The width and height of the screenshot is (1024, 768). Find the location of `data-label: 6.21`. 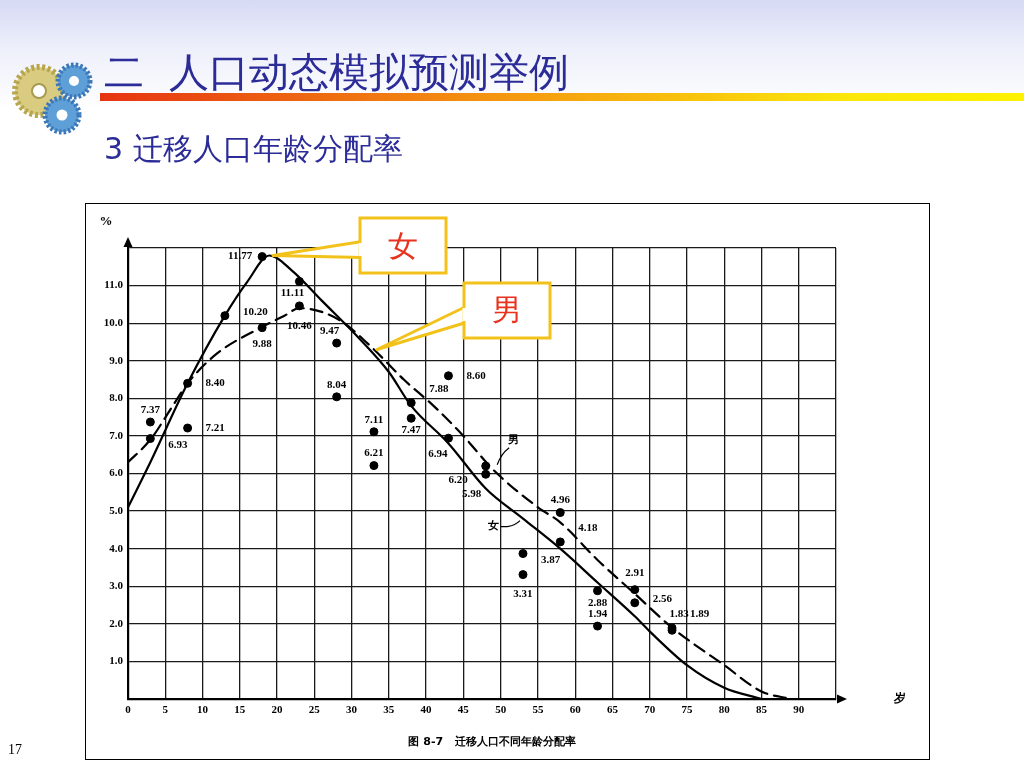

data-label: 6.21 is located at coordinates (374, 452).